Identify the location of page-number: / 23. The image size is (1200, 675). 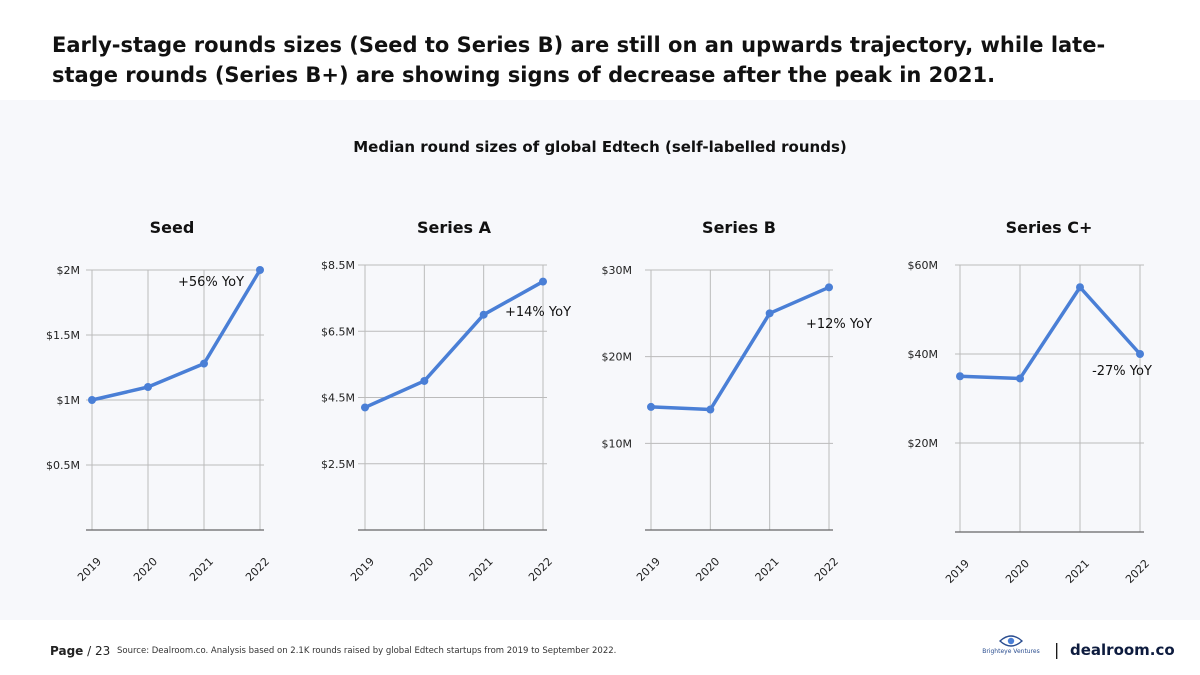
(99, 651).